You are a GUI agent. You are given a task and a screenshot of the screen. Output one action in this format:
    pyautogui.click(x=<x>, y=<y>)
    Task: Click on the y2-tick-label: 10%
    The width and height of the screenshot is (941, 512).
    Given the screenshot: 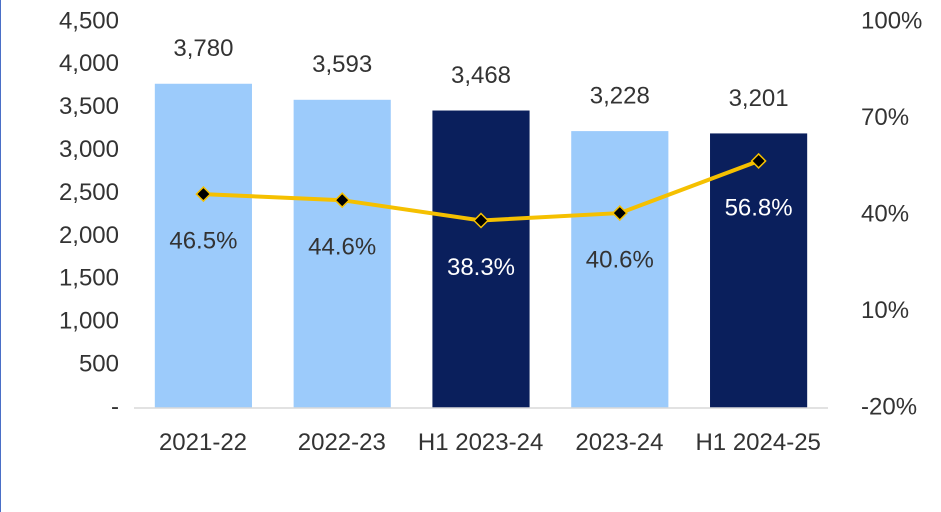 What is the action you would take?
    pyautogui.click(x=885, y=310)
    